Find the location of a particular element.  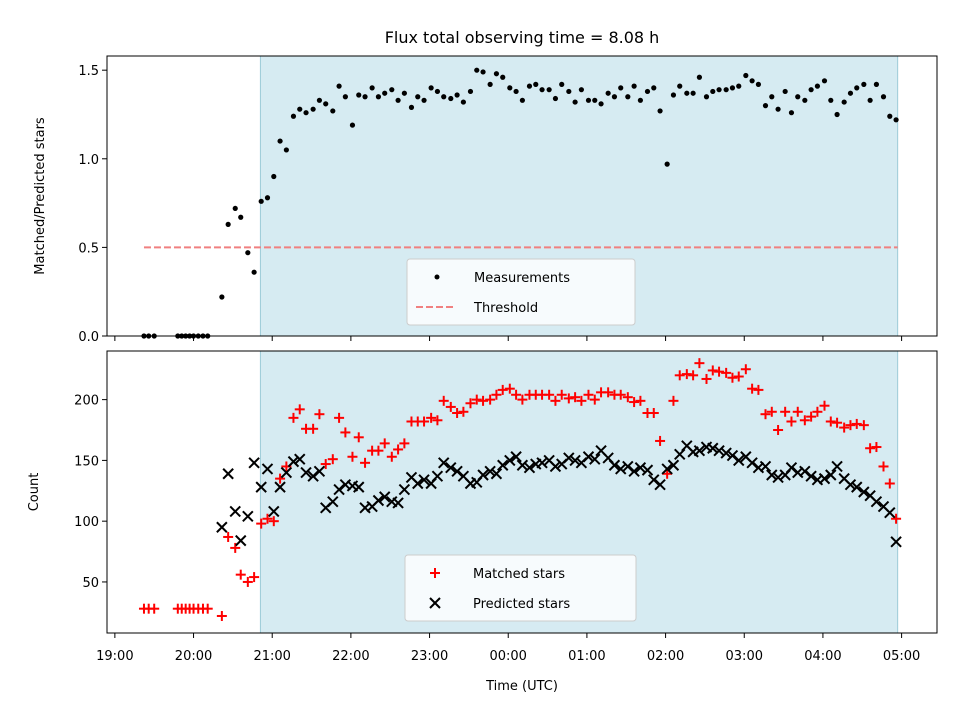

x-tick-label: 03:00 is located at coordinates (744, 656).